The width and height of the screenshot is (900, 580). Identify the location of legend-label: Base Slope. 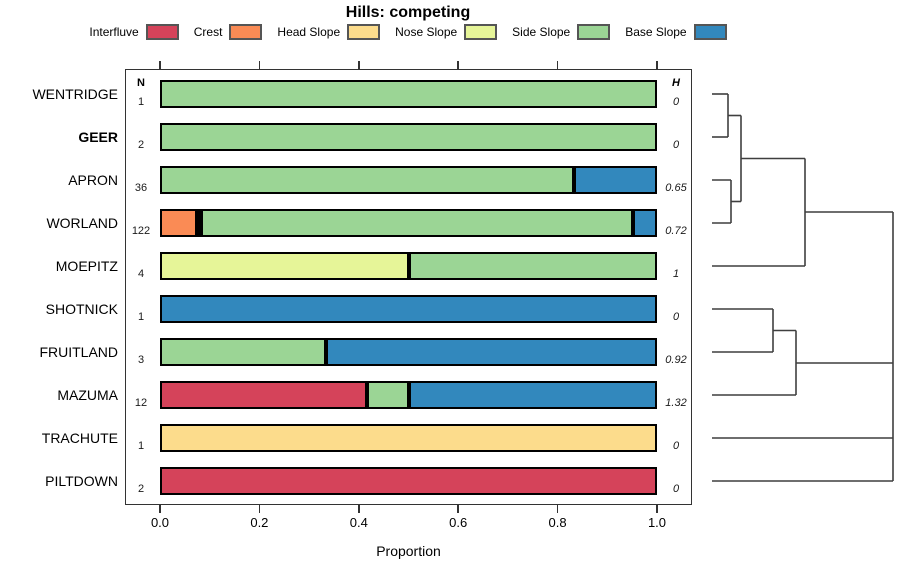
(656, 32).